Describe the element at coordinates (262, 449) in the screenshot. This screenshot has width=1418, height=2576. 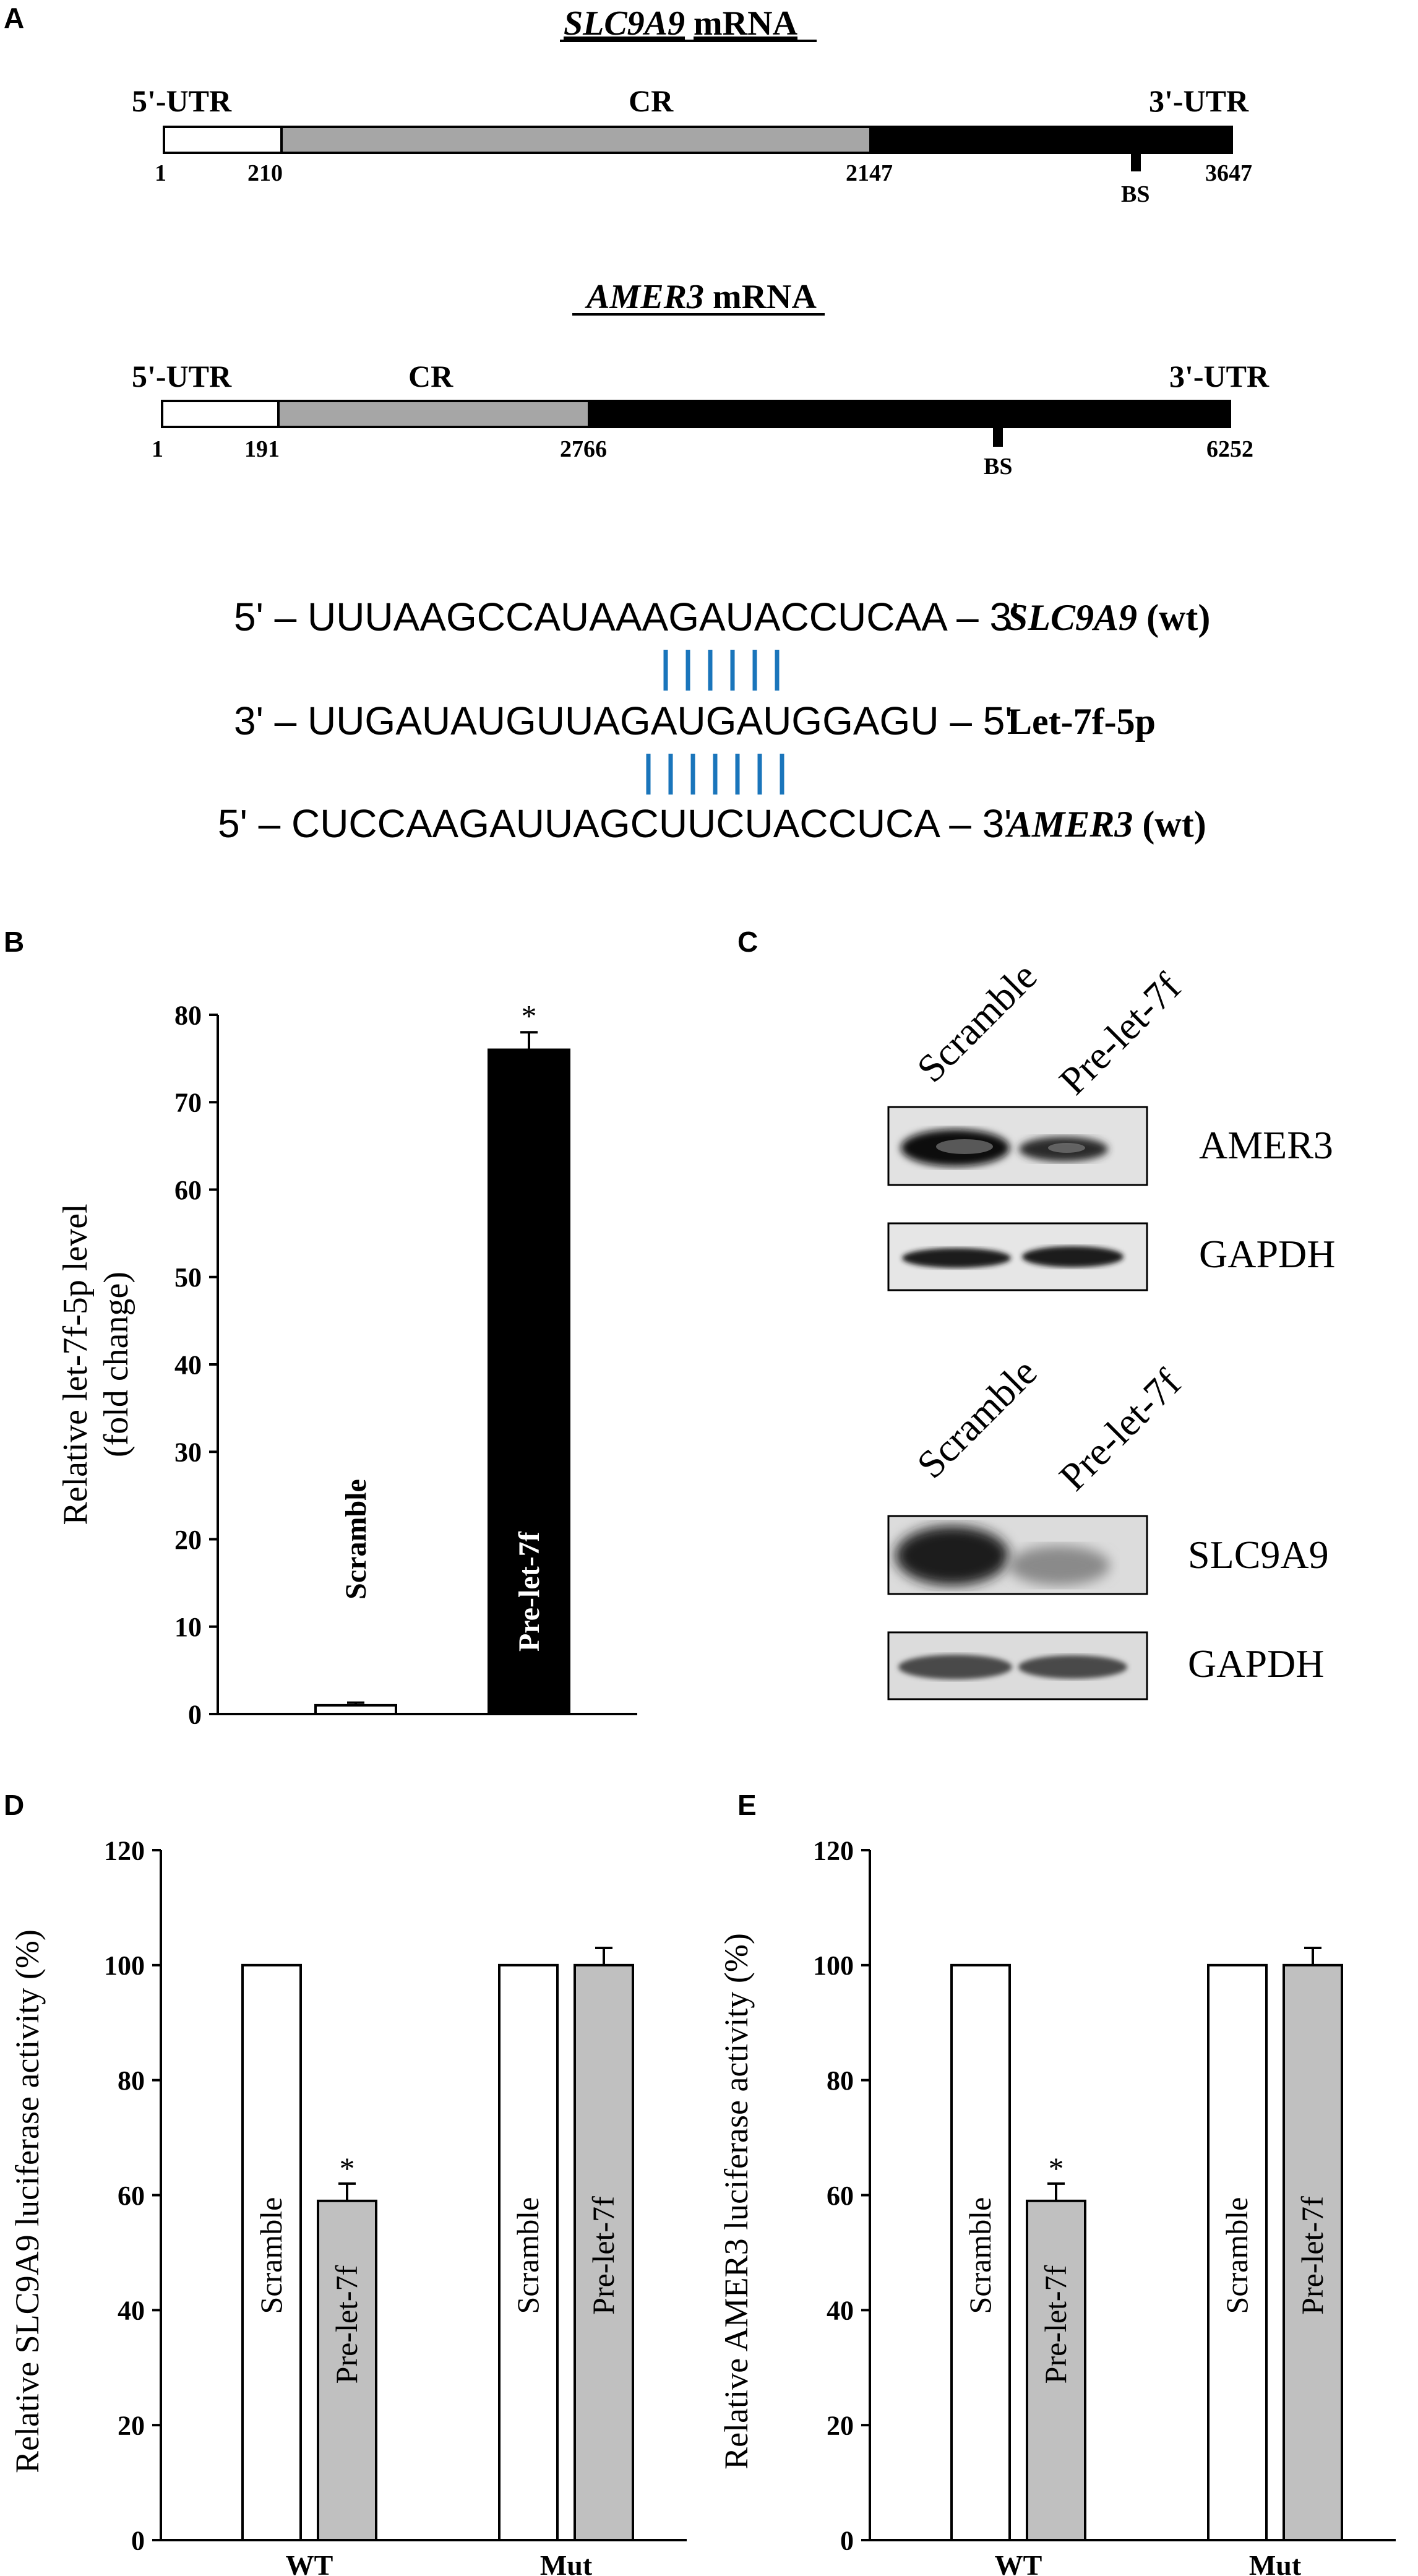
I see `pos-label: 191` at that location.